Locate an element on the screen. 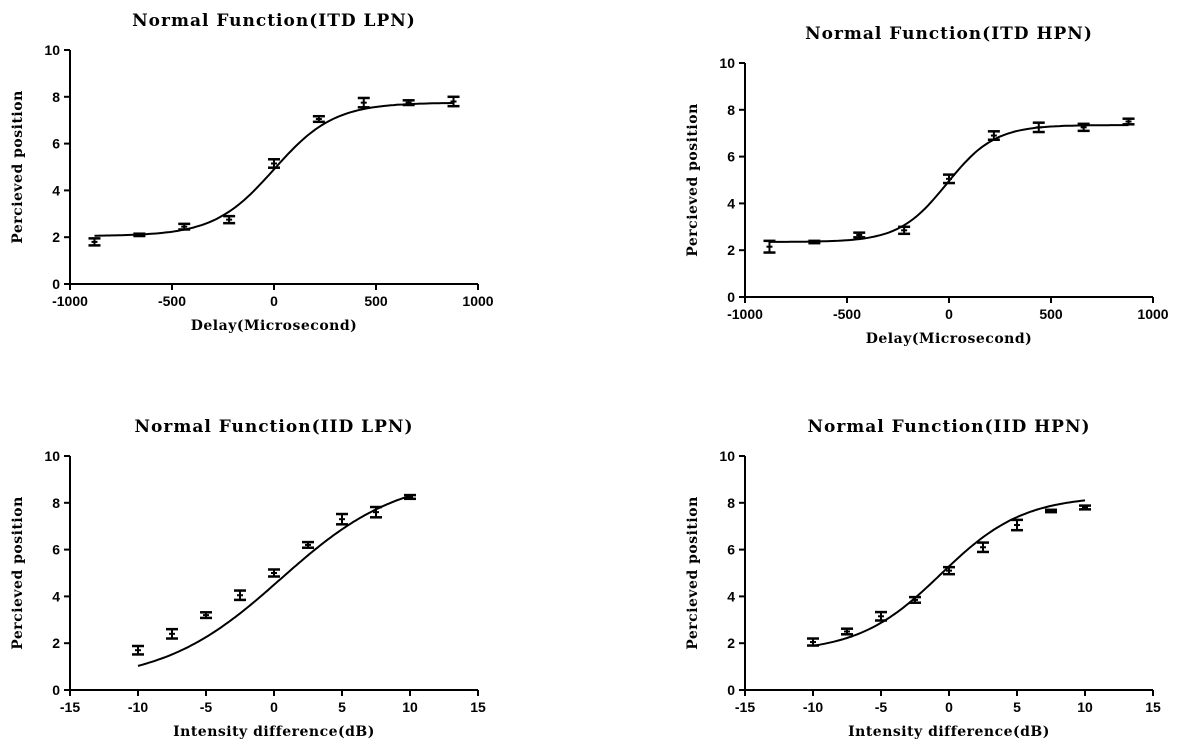 The width and height of the screenshot is (1185, 756). chart-title: Normal Function(IID HPN) is located at coordinates (948, 427).